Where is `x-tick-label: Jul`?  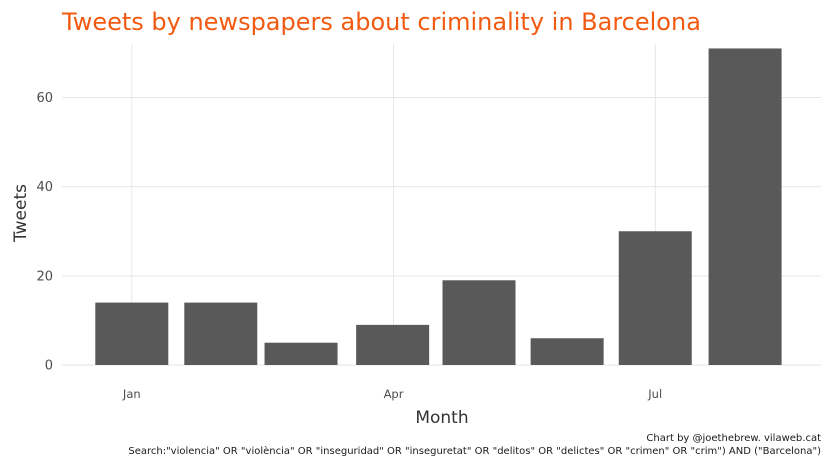
x-tick-label: Jul is located at coordinates (654, 394).